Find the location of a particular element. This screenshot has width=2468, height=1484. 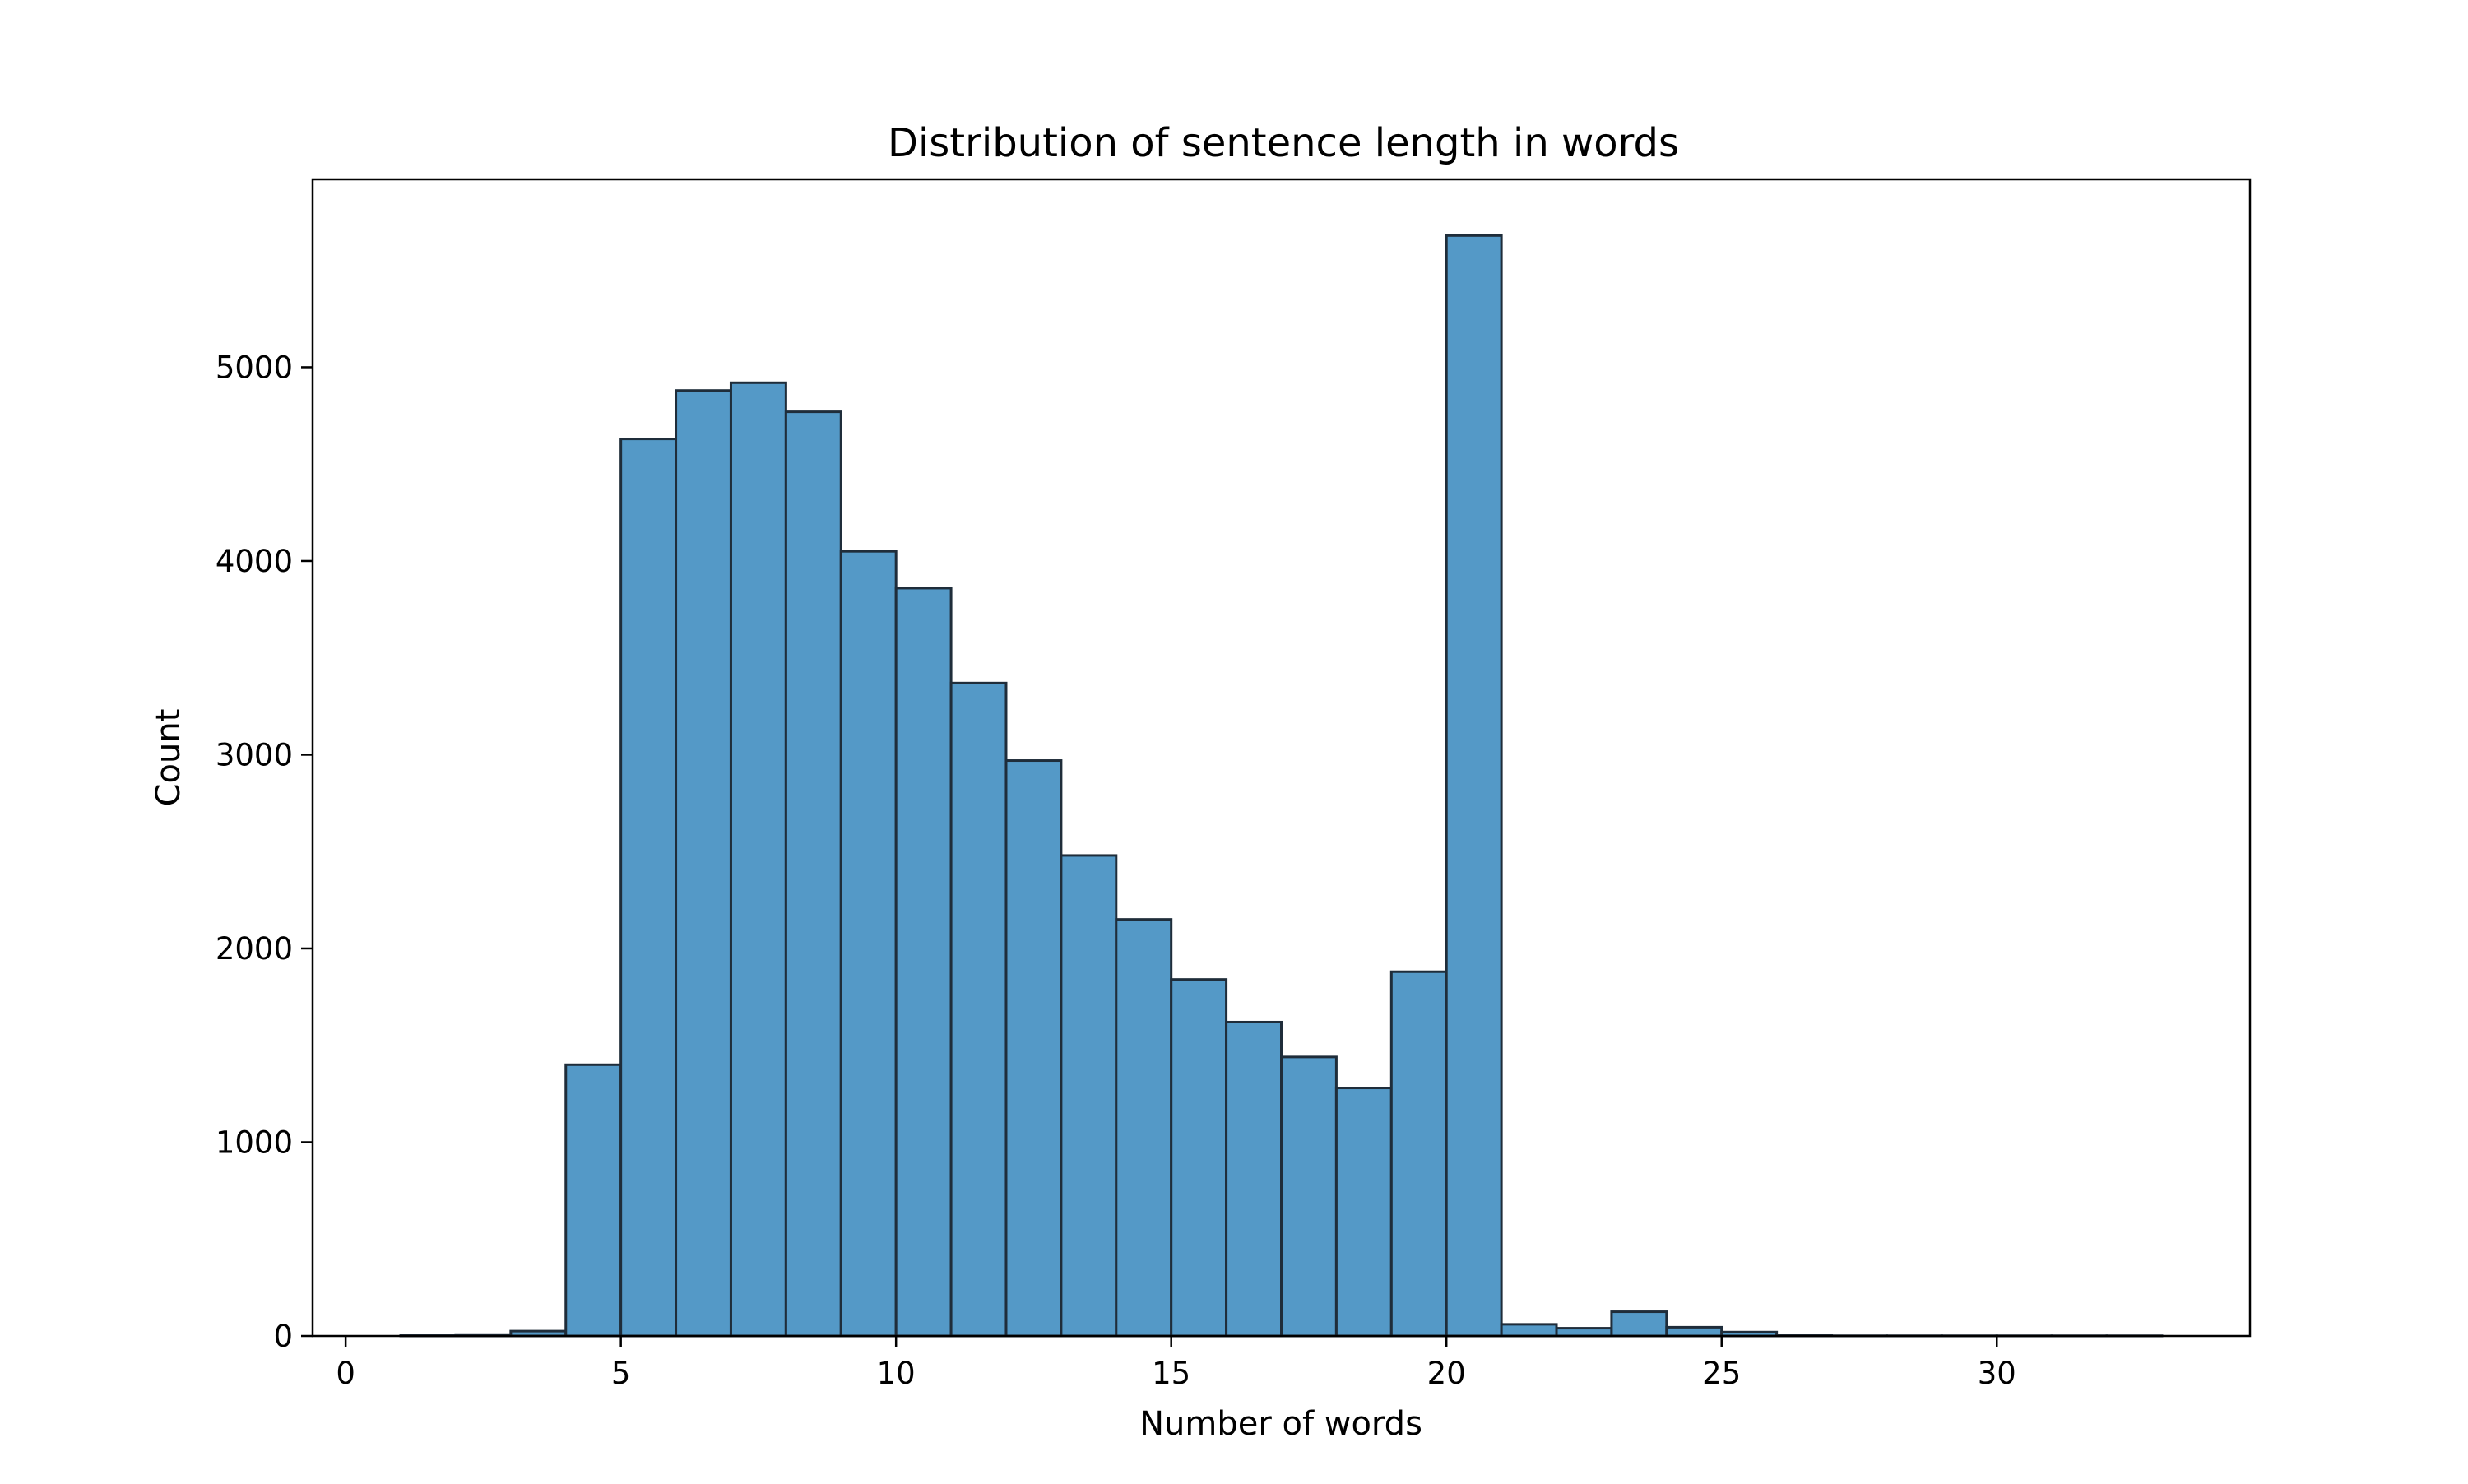

x-tick-label: 25 is located at coordinates (1722, 1373).